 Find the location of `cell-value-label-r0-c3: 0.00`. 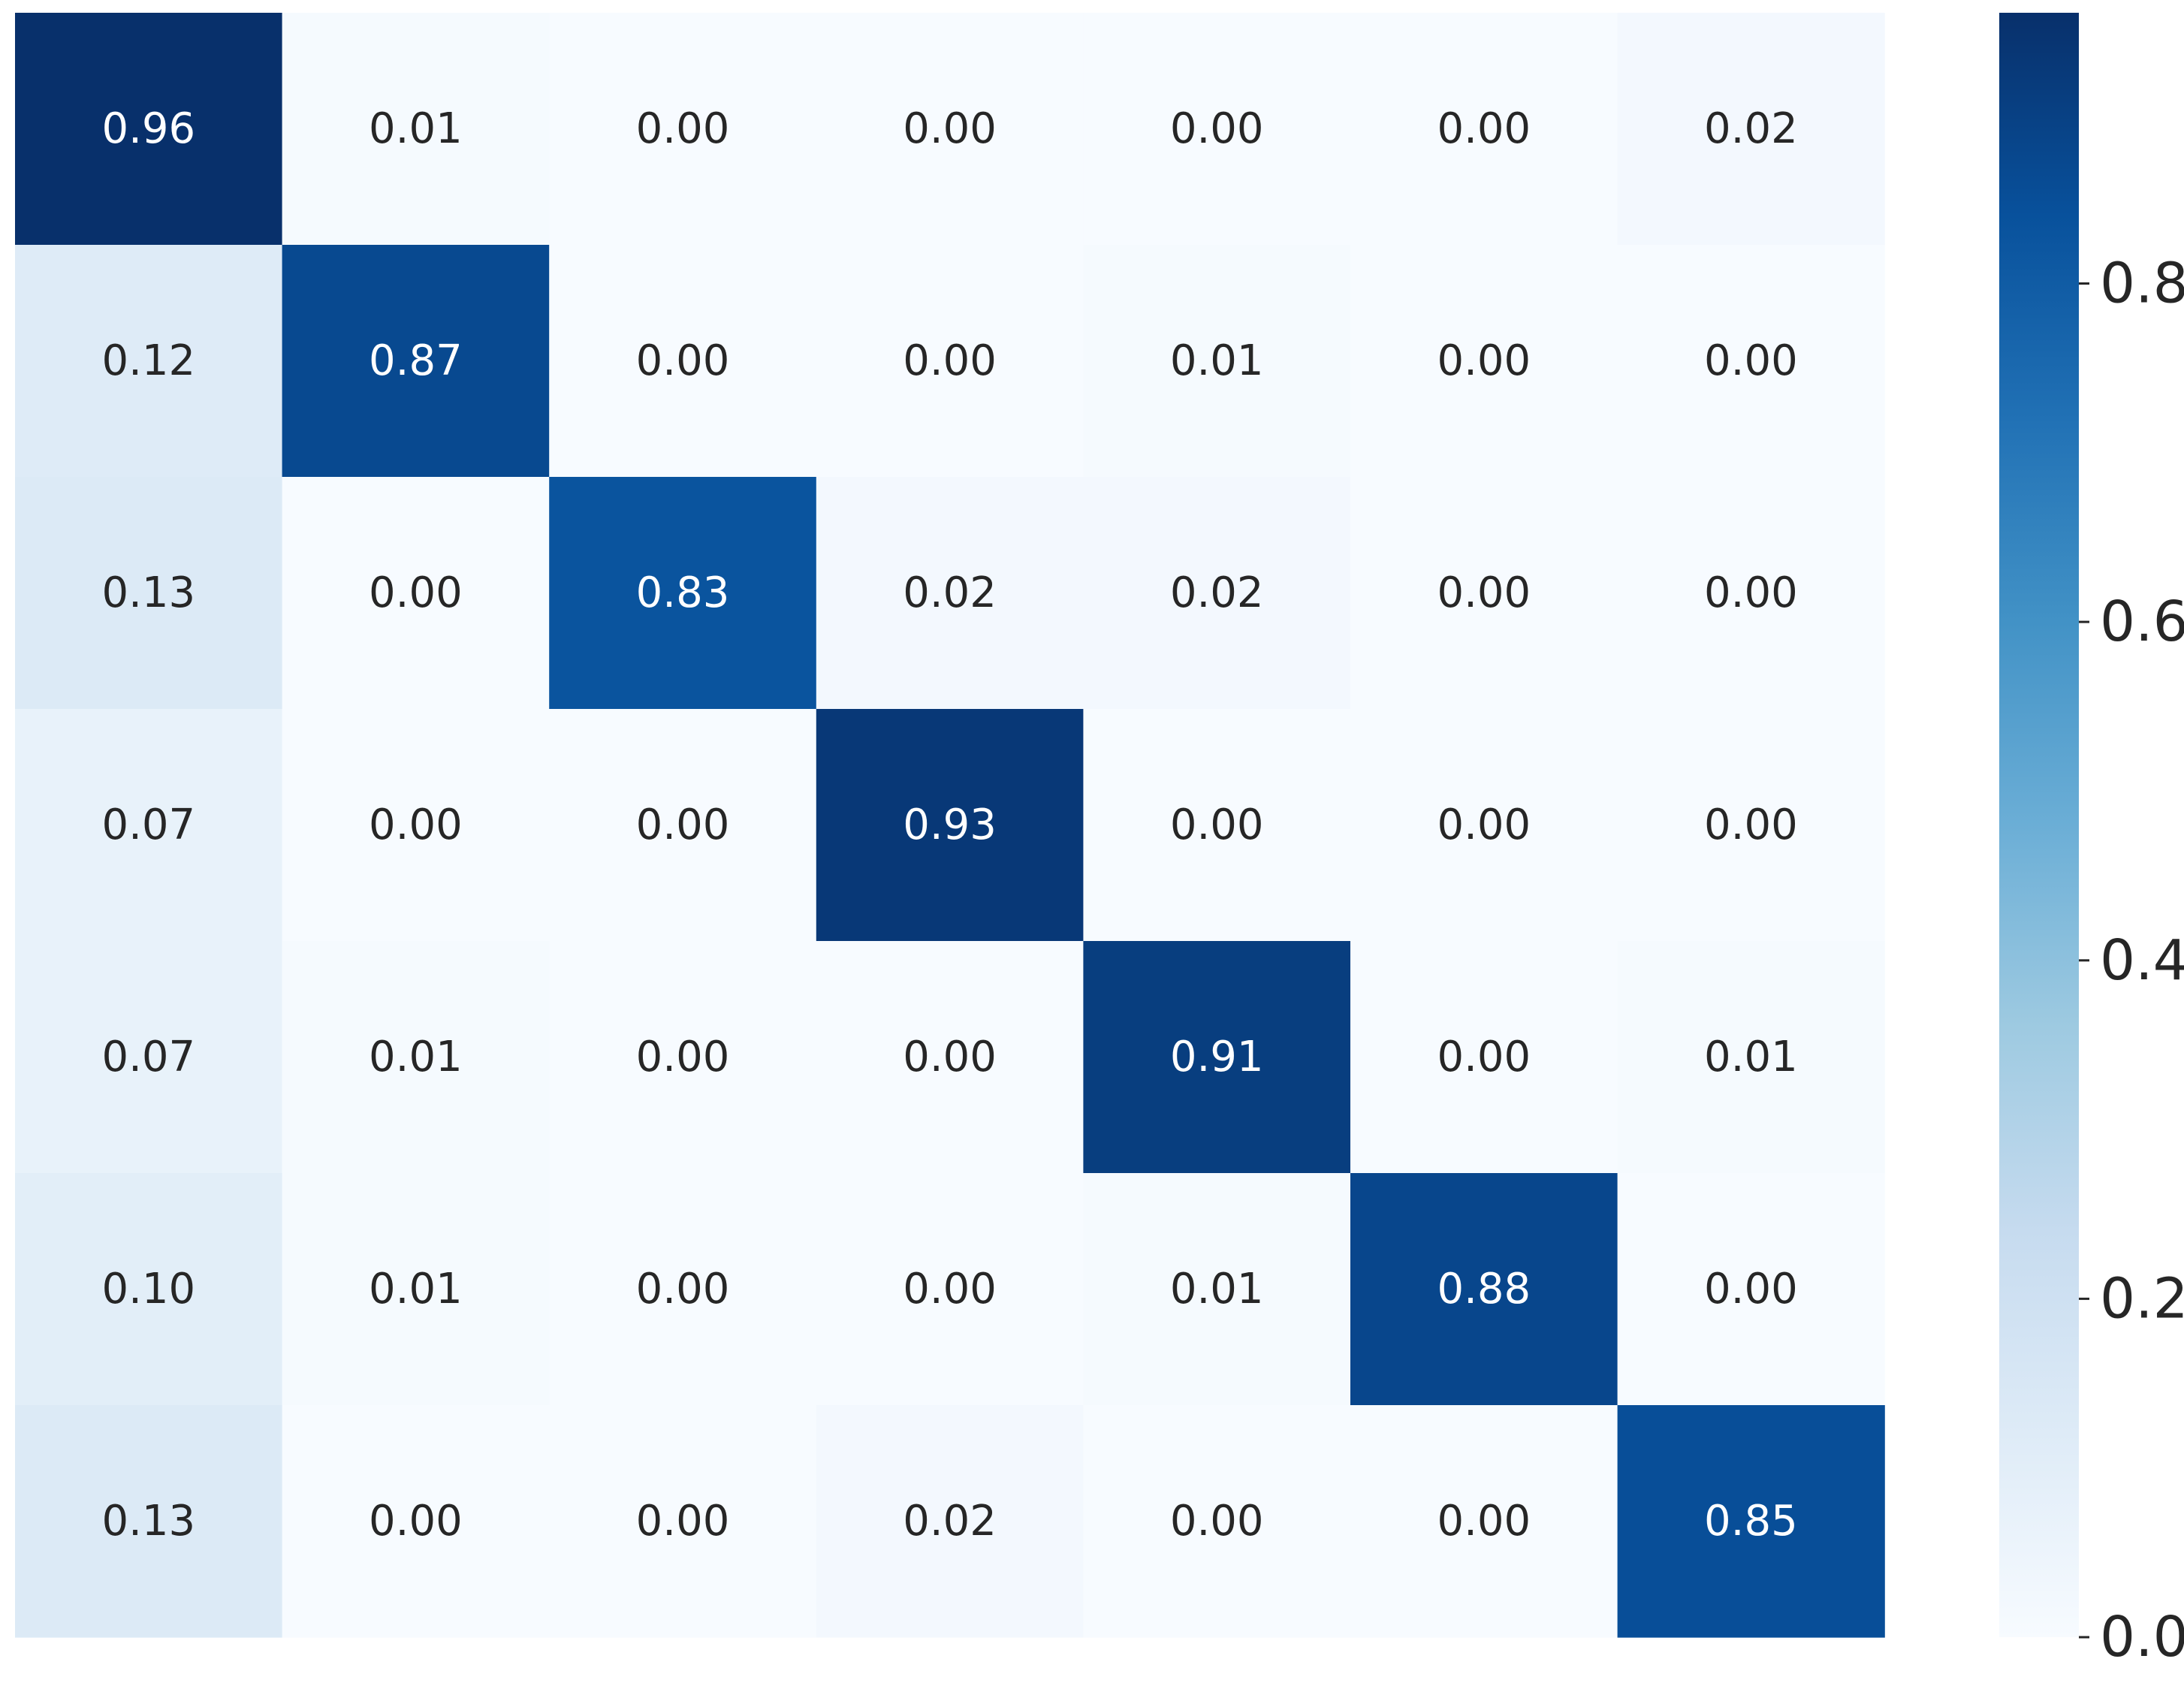

cell-value-label-r0-c3: 0.00 is located at coordinates (950, 128).